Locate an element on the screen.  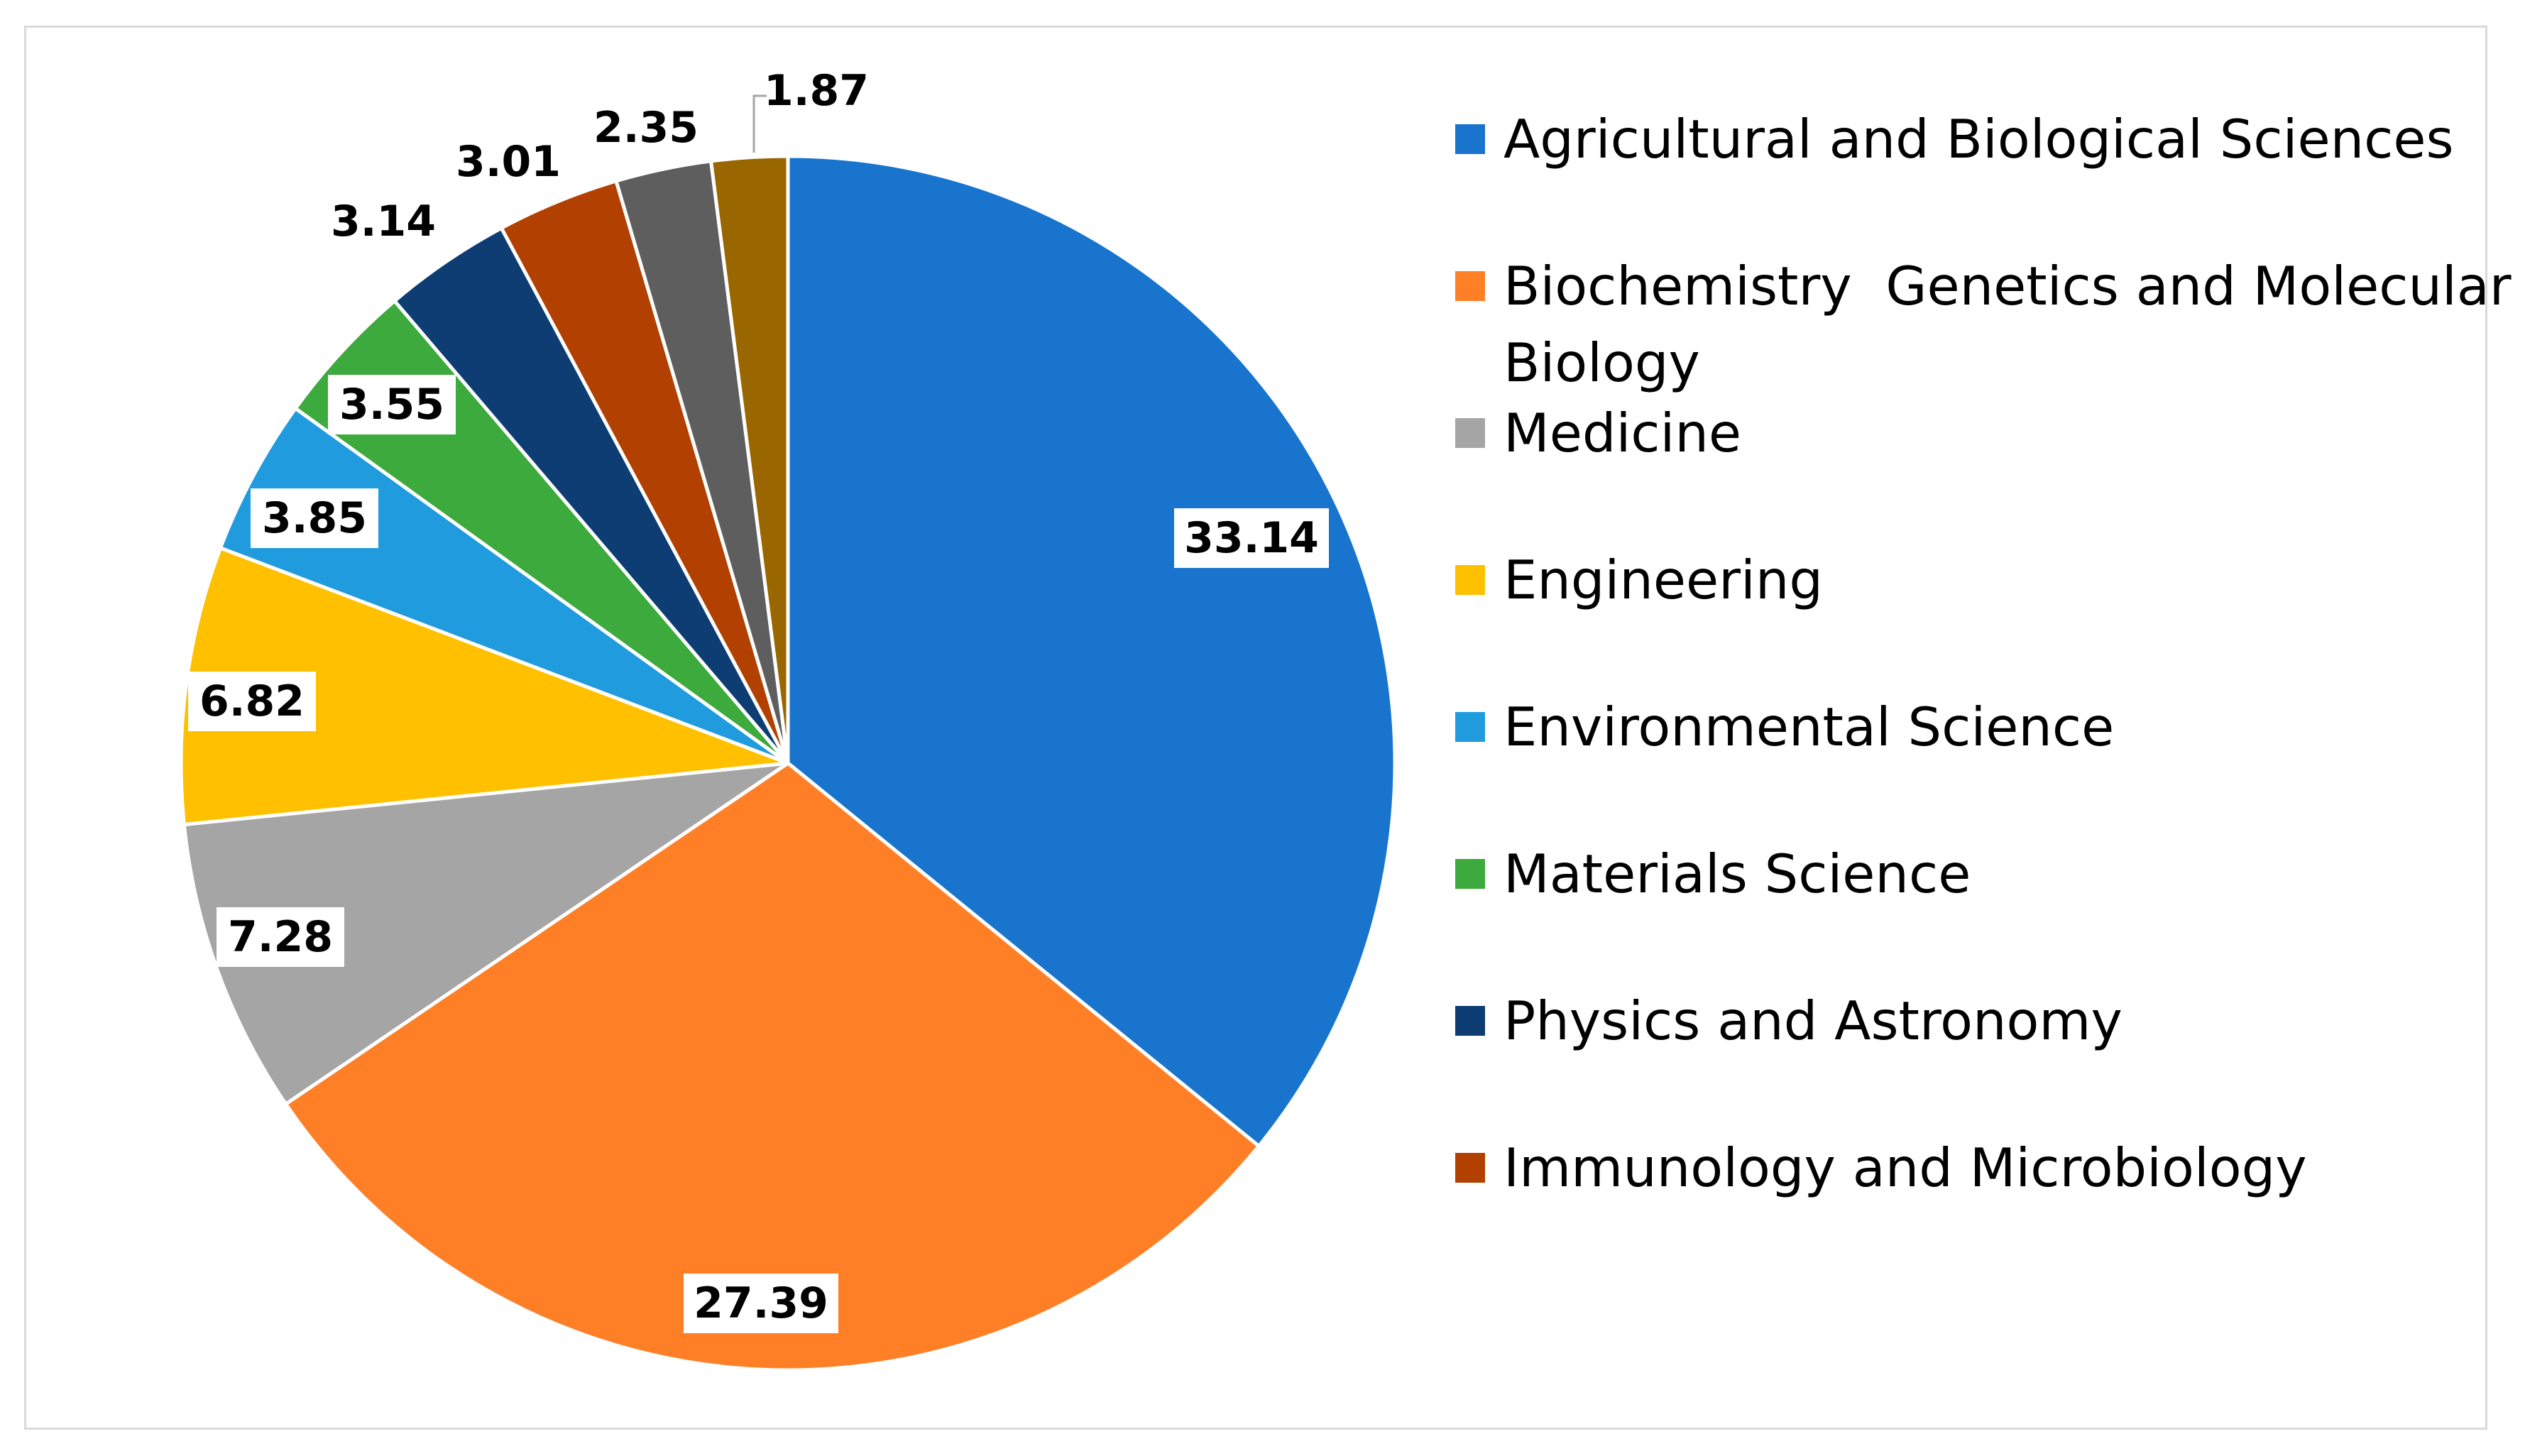
data-label-5: 3.85 is located at coordinates (314, 518).